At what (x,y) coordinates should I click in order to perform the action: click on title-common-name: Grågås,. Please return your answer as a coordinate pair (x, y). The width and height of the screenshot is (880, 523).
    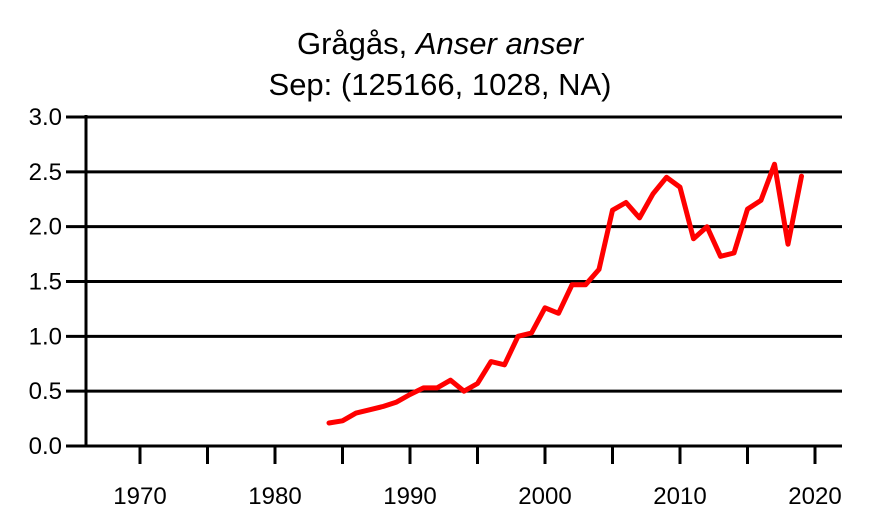
    Looking at the image, I should click on (356, 43).